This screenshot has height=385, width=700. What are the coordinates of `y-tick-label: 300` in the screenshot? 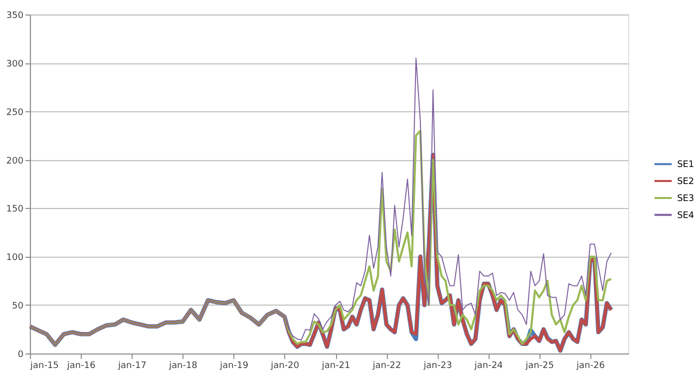 It's located at (15, 64).